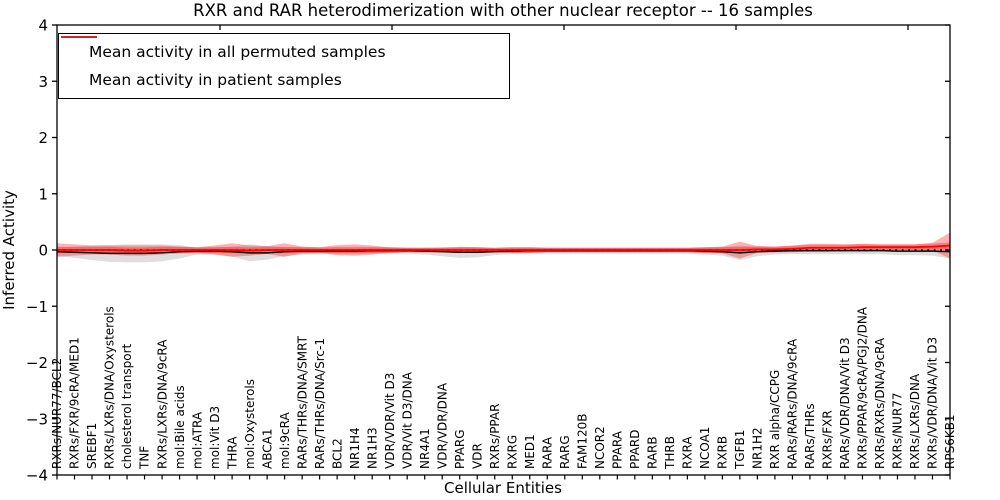 This screenshot has width=1000, height=500. Describe the element at coordinates (92, 446) in the screenshot. I see `x-tick-label: SREBF1` at that location.